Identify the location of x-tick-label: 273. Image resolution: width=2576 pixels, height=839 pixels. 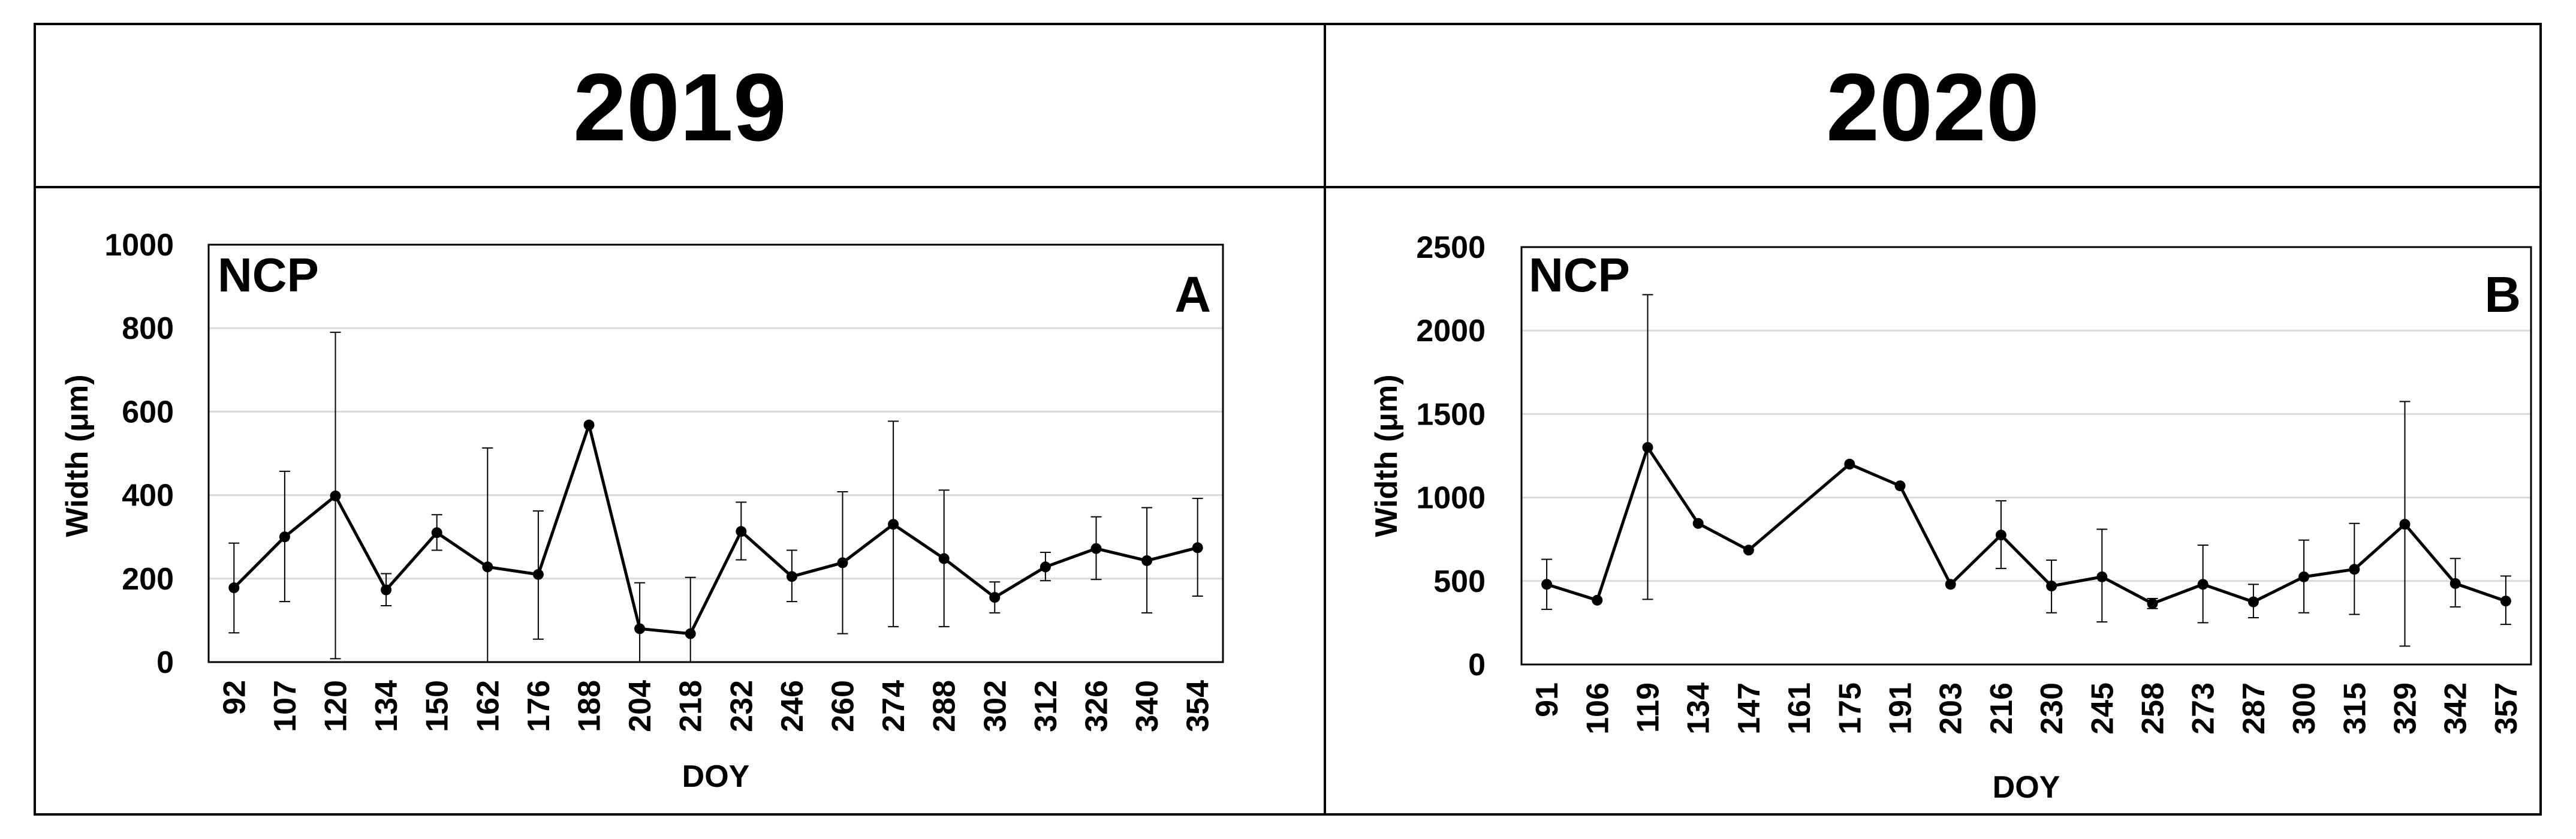
(2203, 708).